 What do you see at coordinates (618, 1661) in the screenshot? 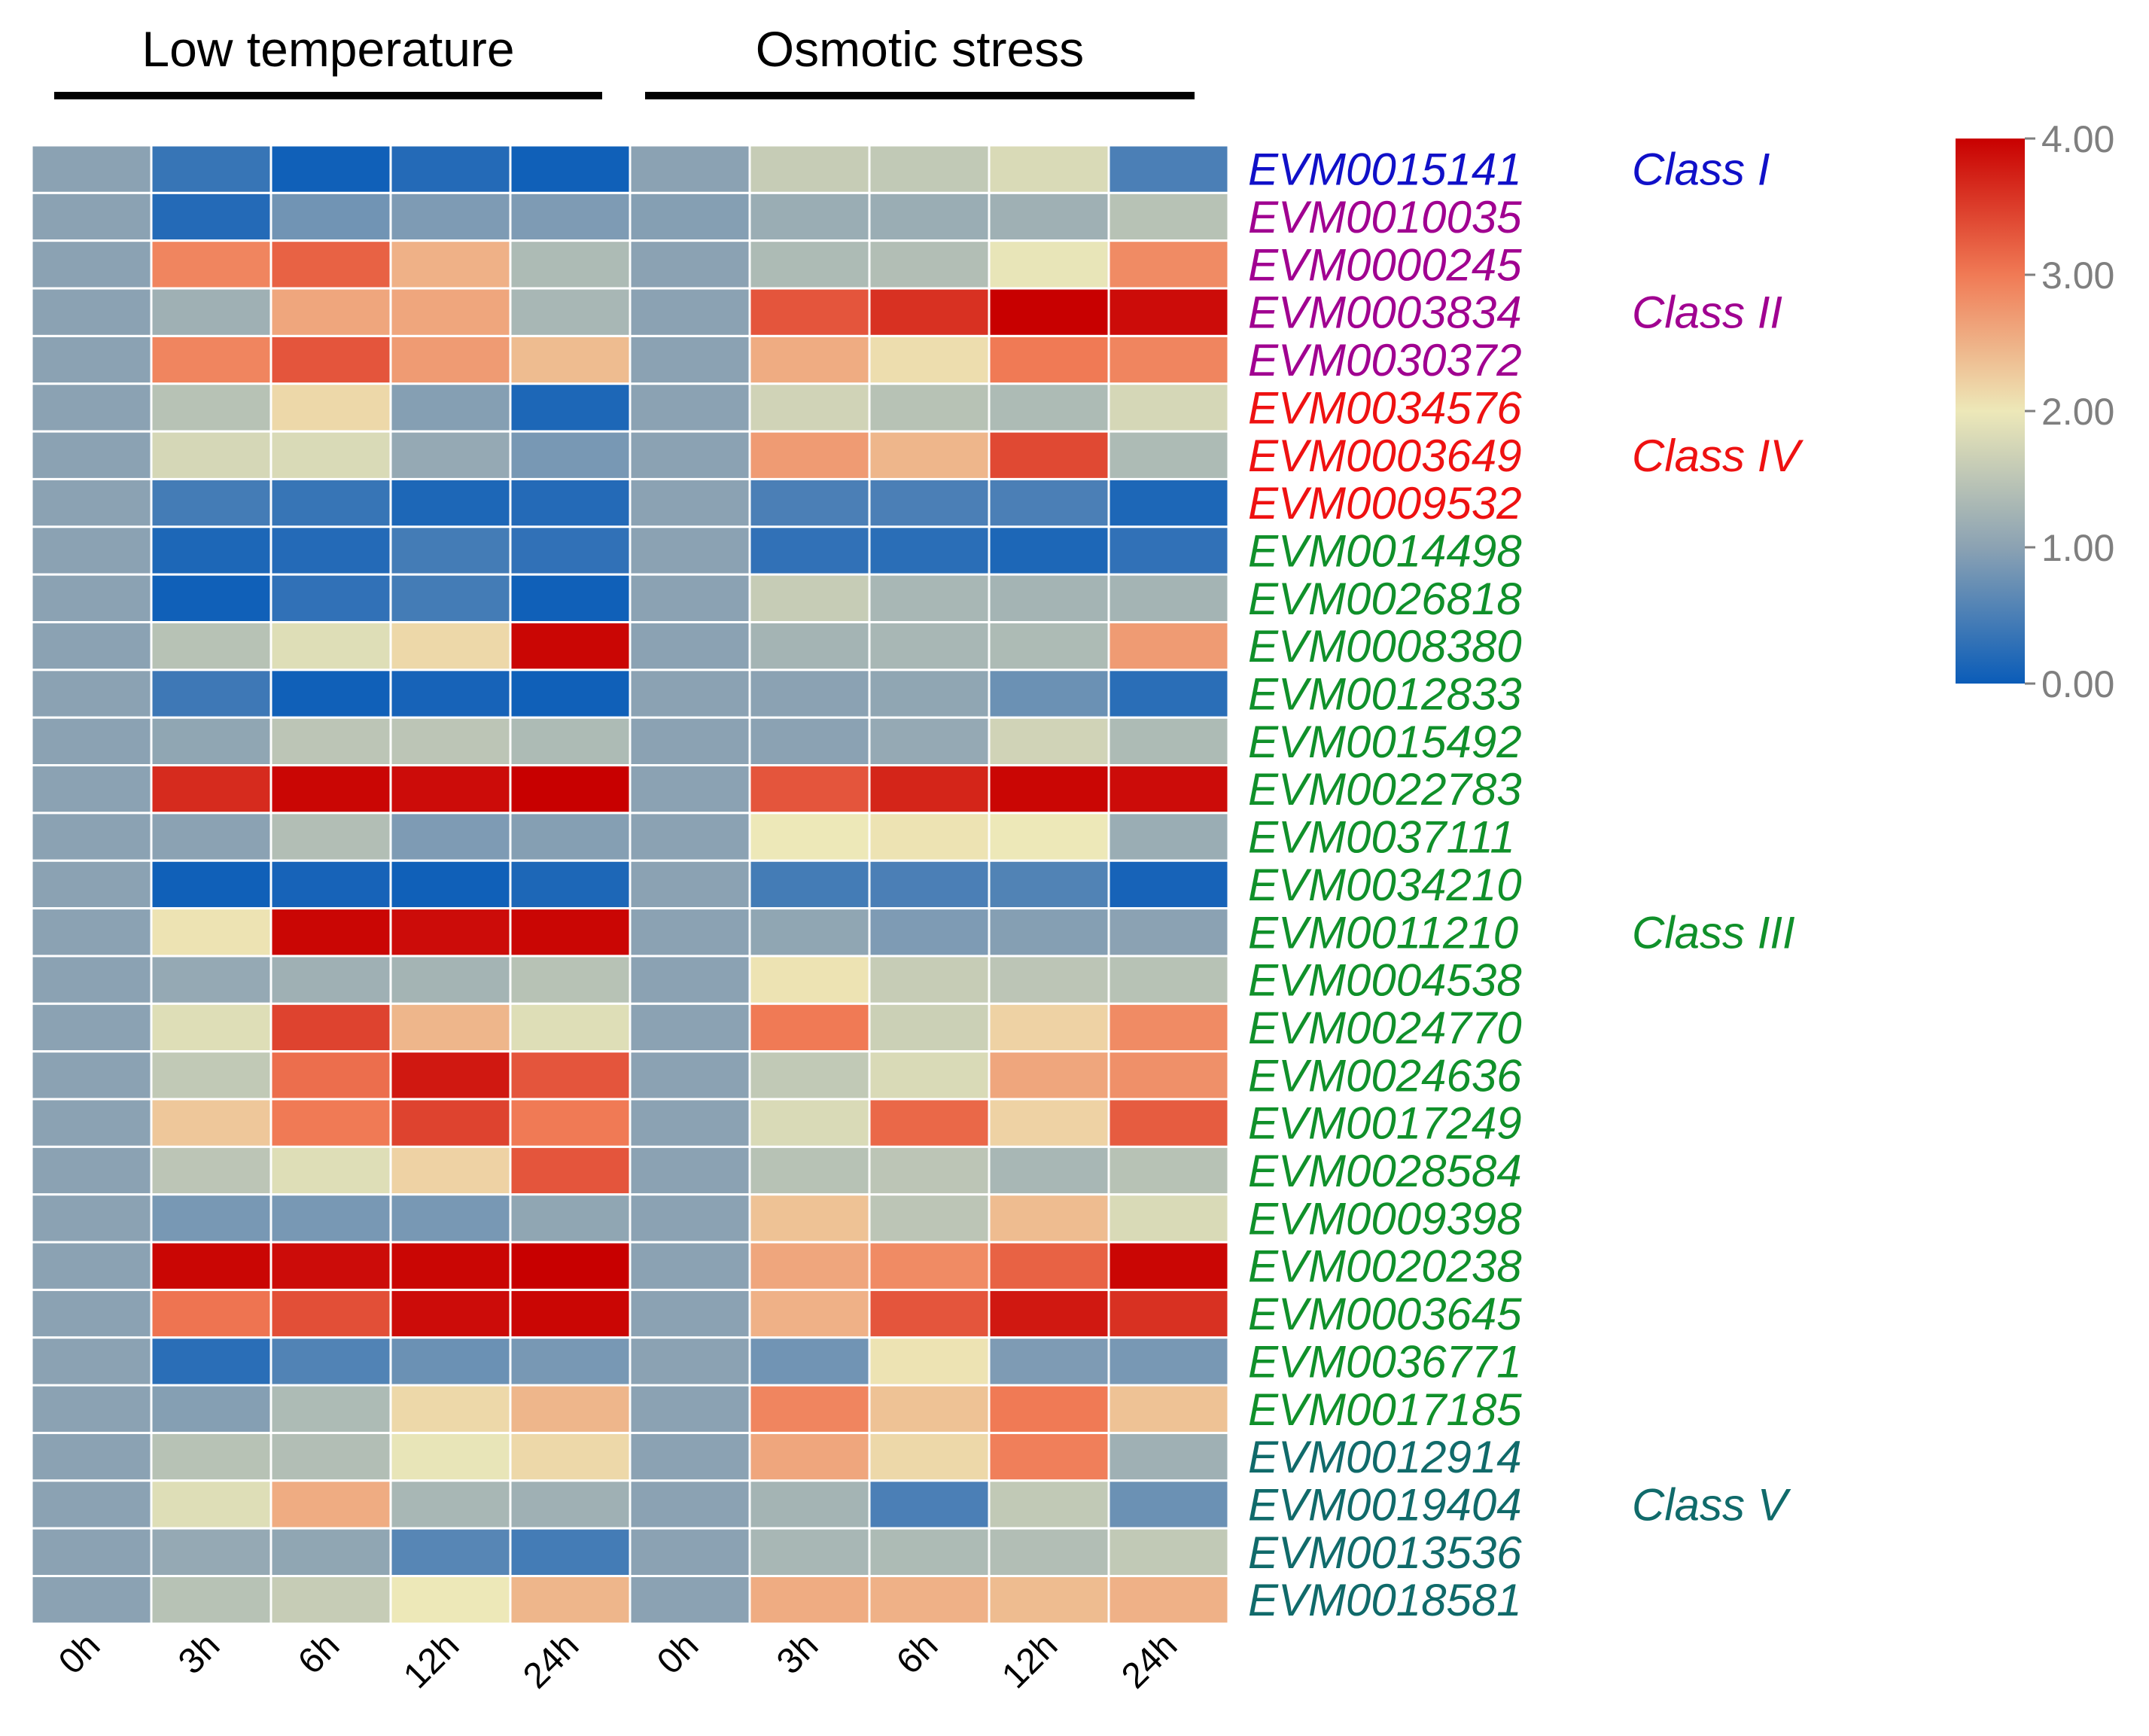
I see `x-axis-ticks: 0h 3h 6h 12h 24h 0h 3h 6h 12h 24h` at bounding box center [618, 1661].